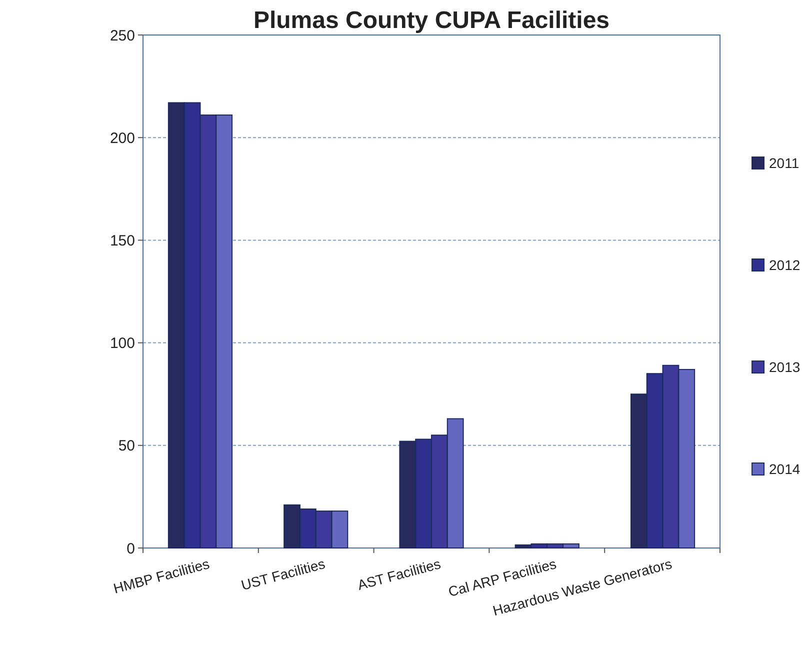  Describe the element at coordinates (399, 574) in the screenshot. I see `x-tick-label: AST Facilities` at that location.